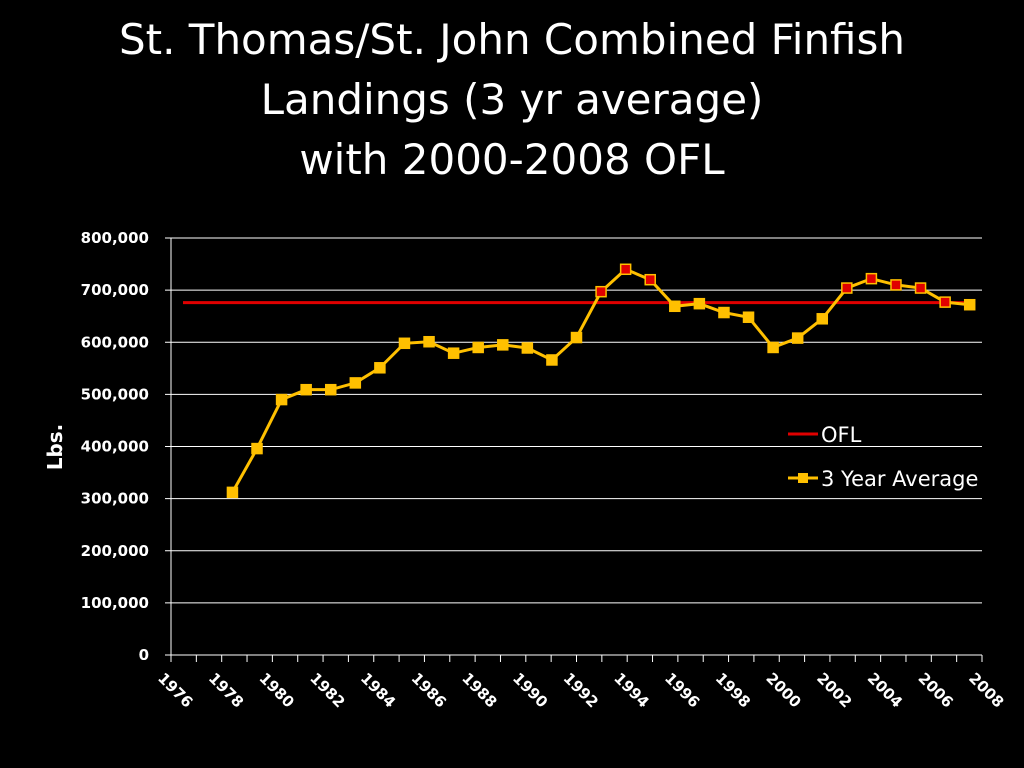  I want to click on y-tick-label: 800,000, so click(115, 238).